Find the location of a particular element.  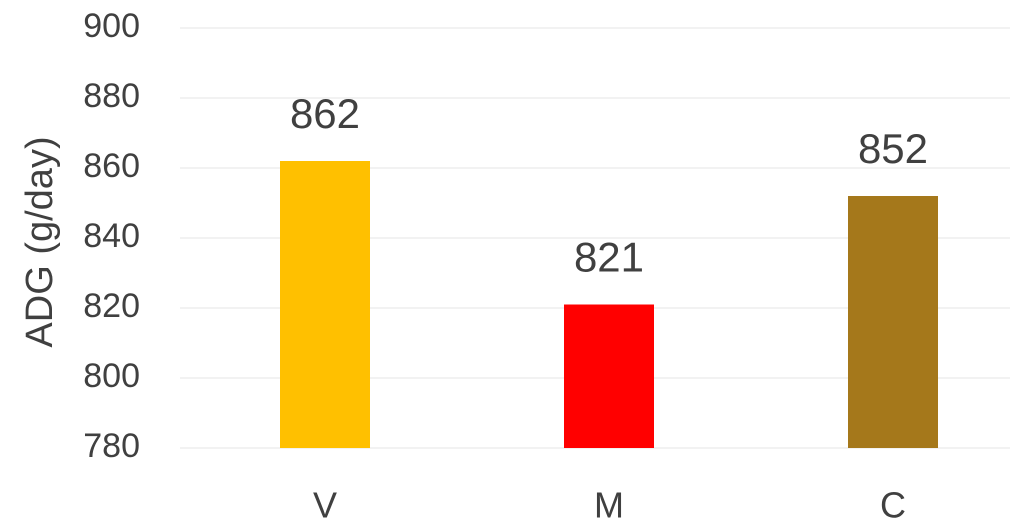

y-tick-label: 900 is located at coordinates (111, 26).